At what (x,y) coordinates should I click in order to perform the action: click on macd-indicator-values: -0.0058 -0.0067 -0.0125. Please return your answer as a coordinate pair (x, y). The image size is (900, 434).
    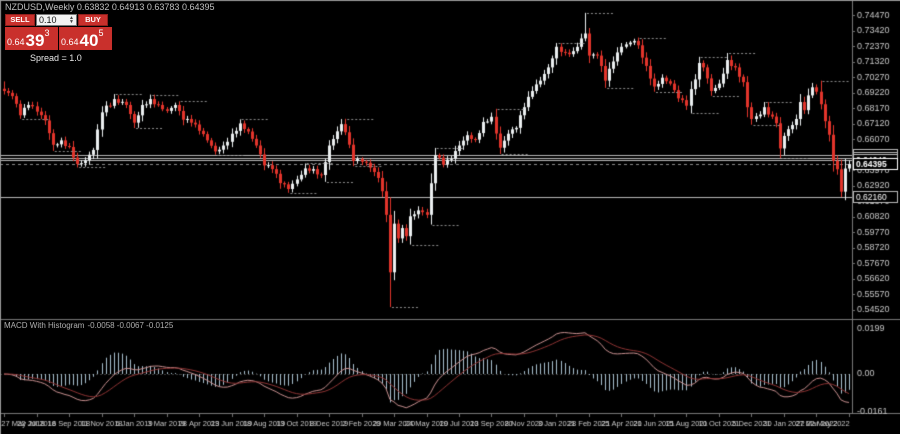
    Looking at the image, I should click on (130, 325).